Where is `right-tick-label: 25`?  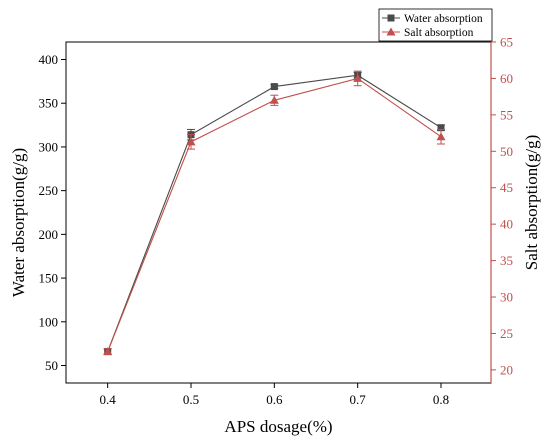 right-tick-label: 25 is located at coordinates (506, 333).